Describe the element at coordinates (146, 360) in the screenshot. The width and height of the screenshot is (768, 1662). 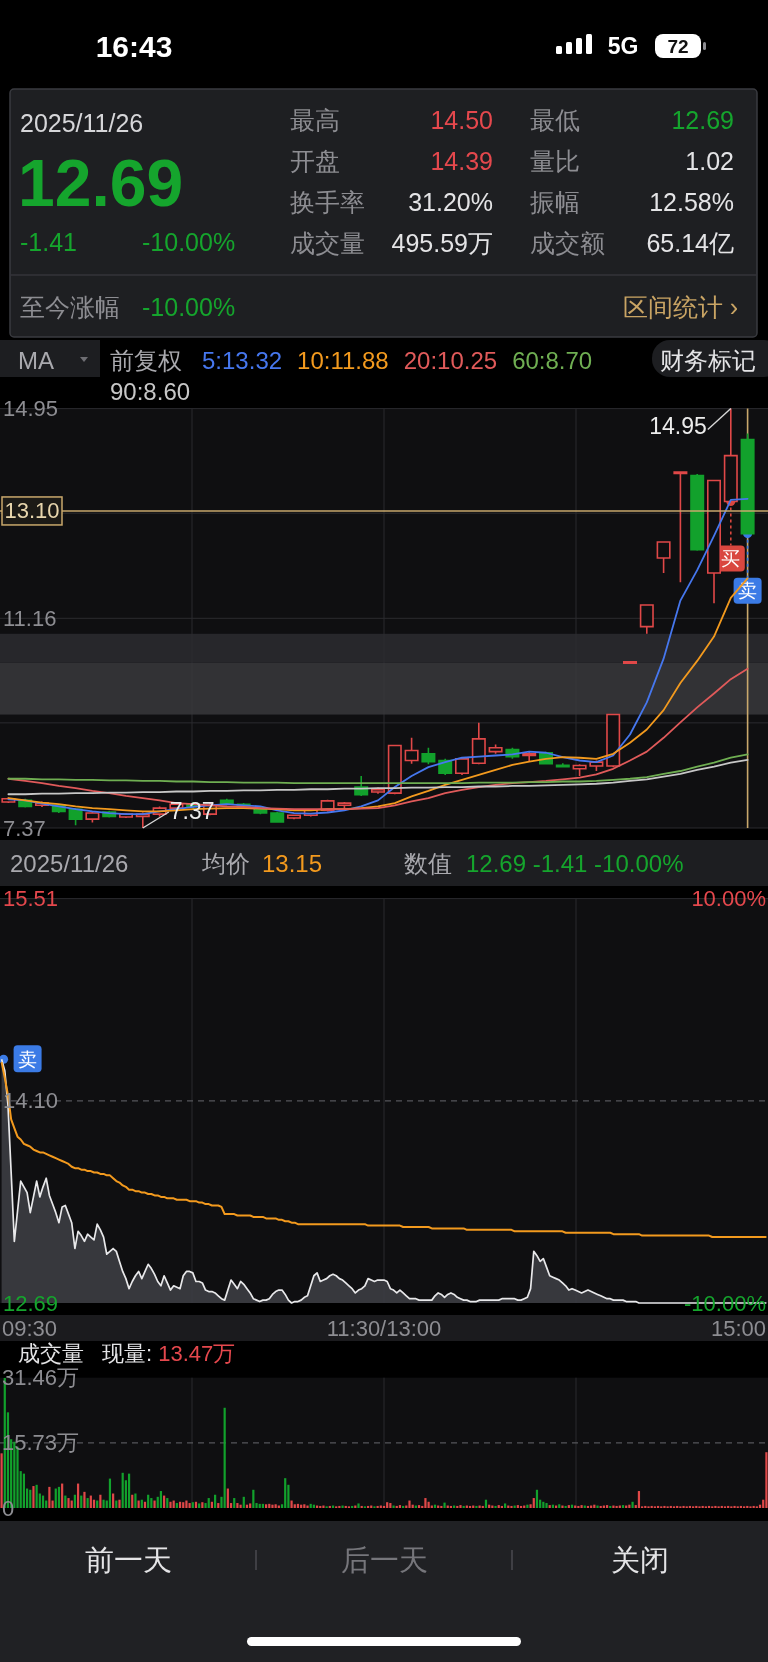
I see `chart-subtitle: 前复权` at that location.